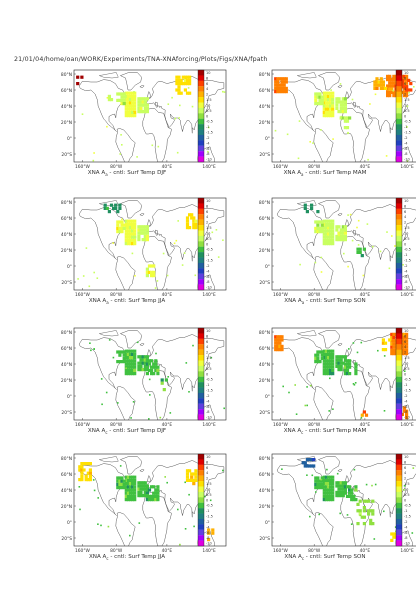  Describe the element at coordinates (407, 484) in the screenshot. I see `colorbar-tick-label: 1.5` at that location.